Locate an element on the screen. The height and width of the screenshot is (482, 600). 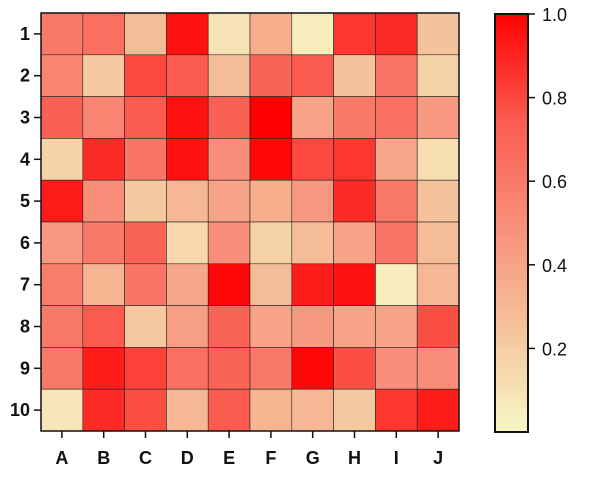
heatmap-cell-3-E is located at coordinates (229, 117).